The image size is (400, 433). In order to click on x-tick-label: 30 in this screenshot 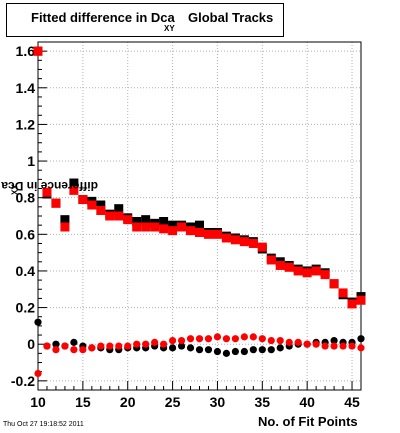, I will do `click(218, 402)`.